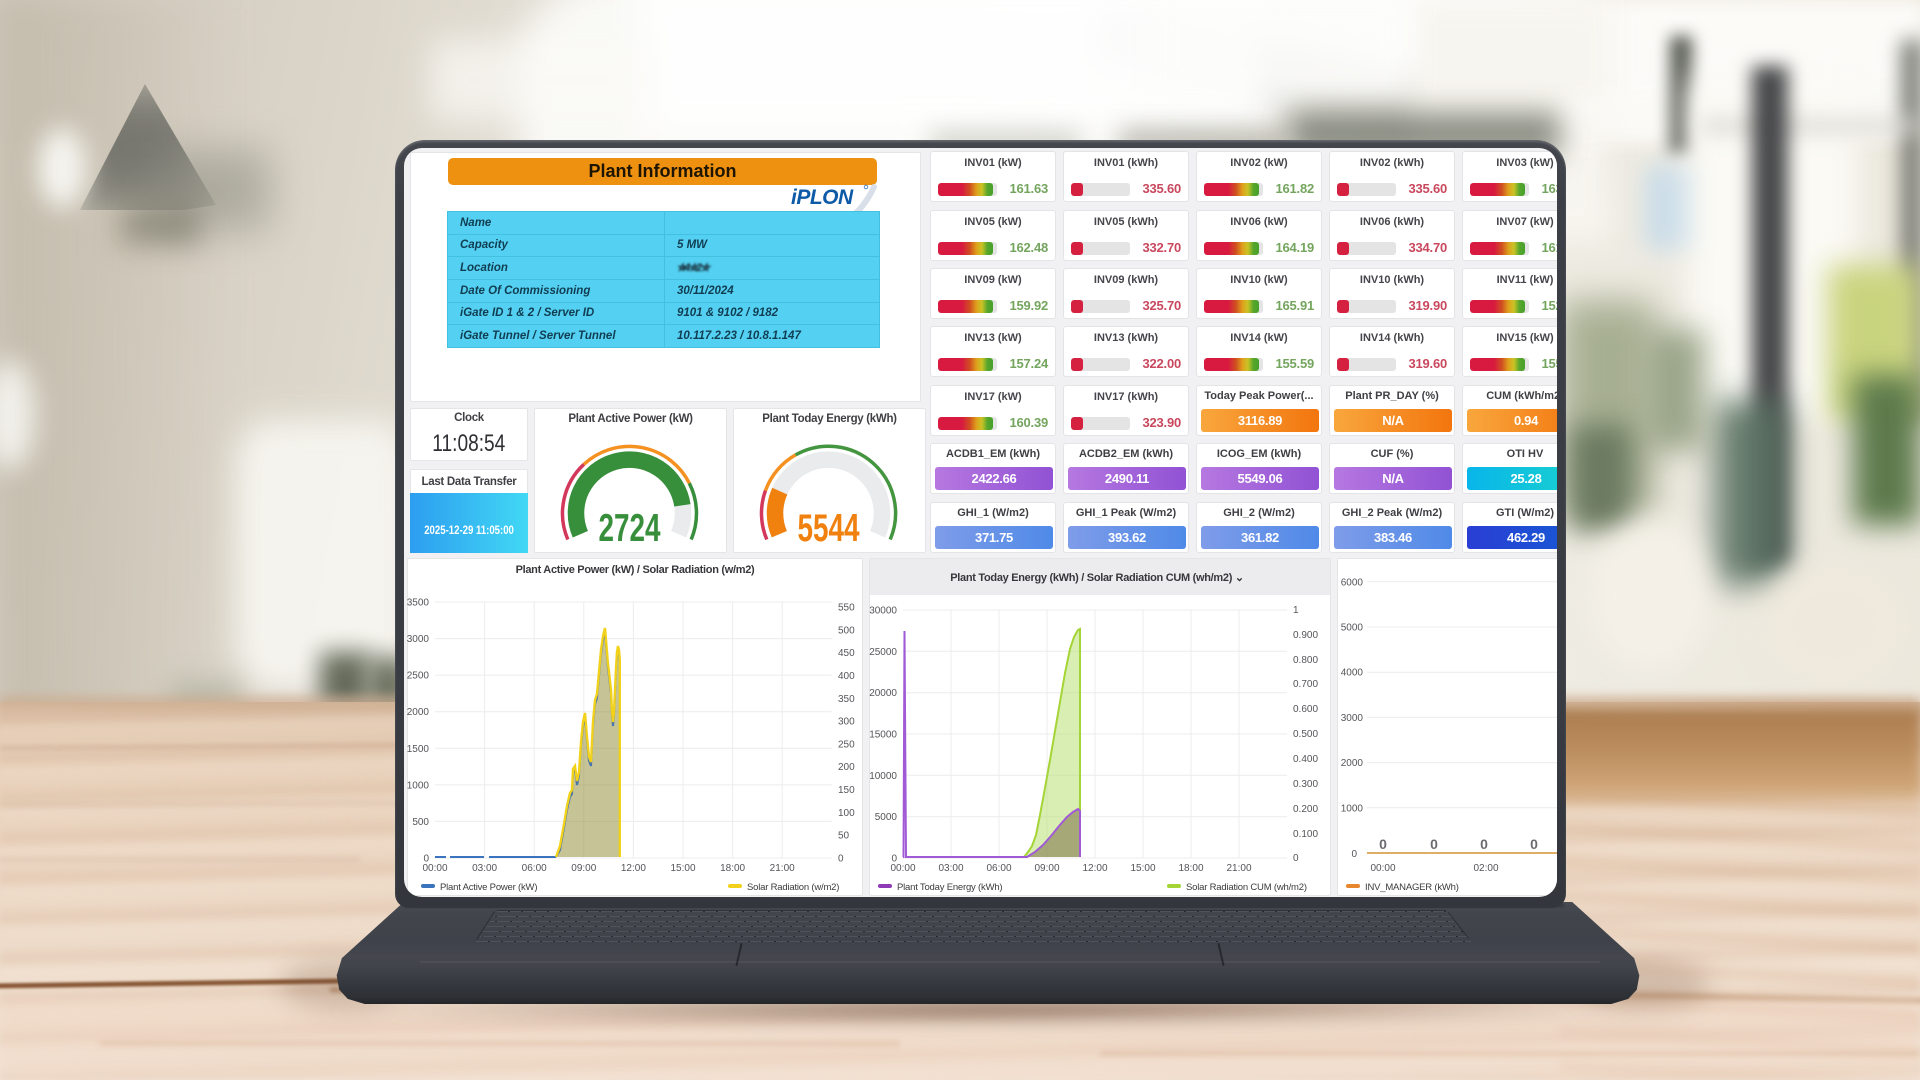 The image size is (1920, 1080). Describe the element at coordinates (1305, 784) in the screenshot. I see `svg-text: 0.300` at that location.